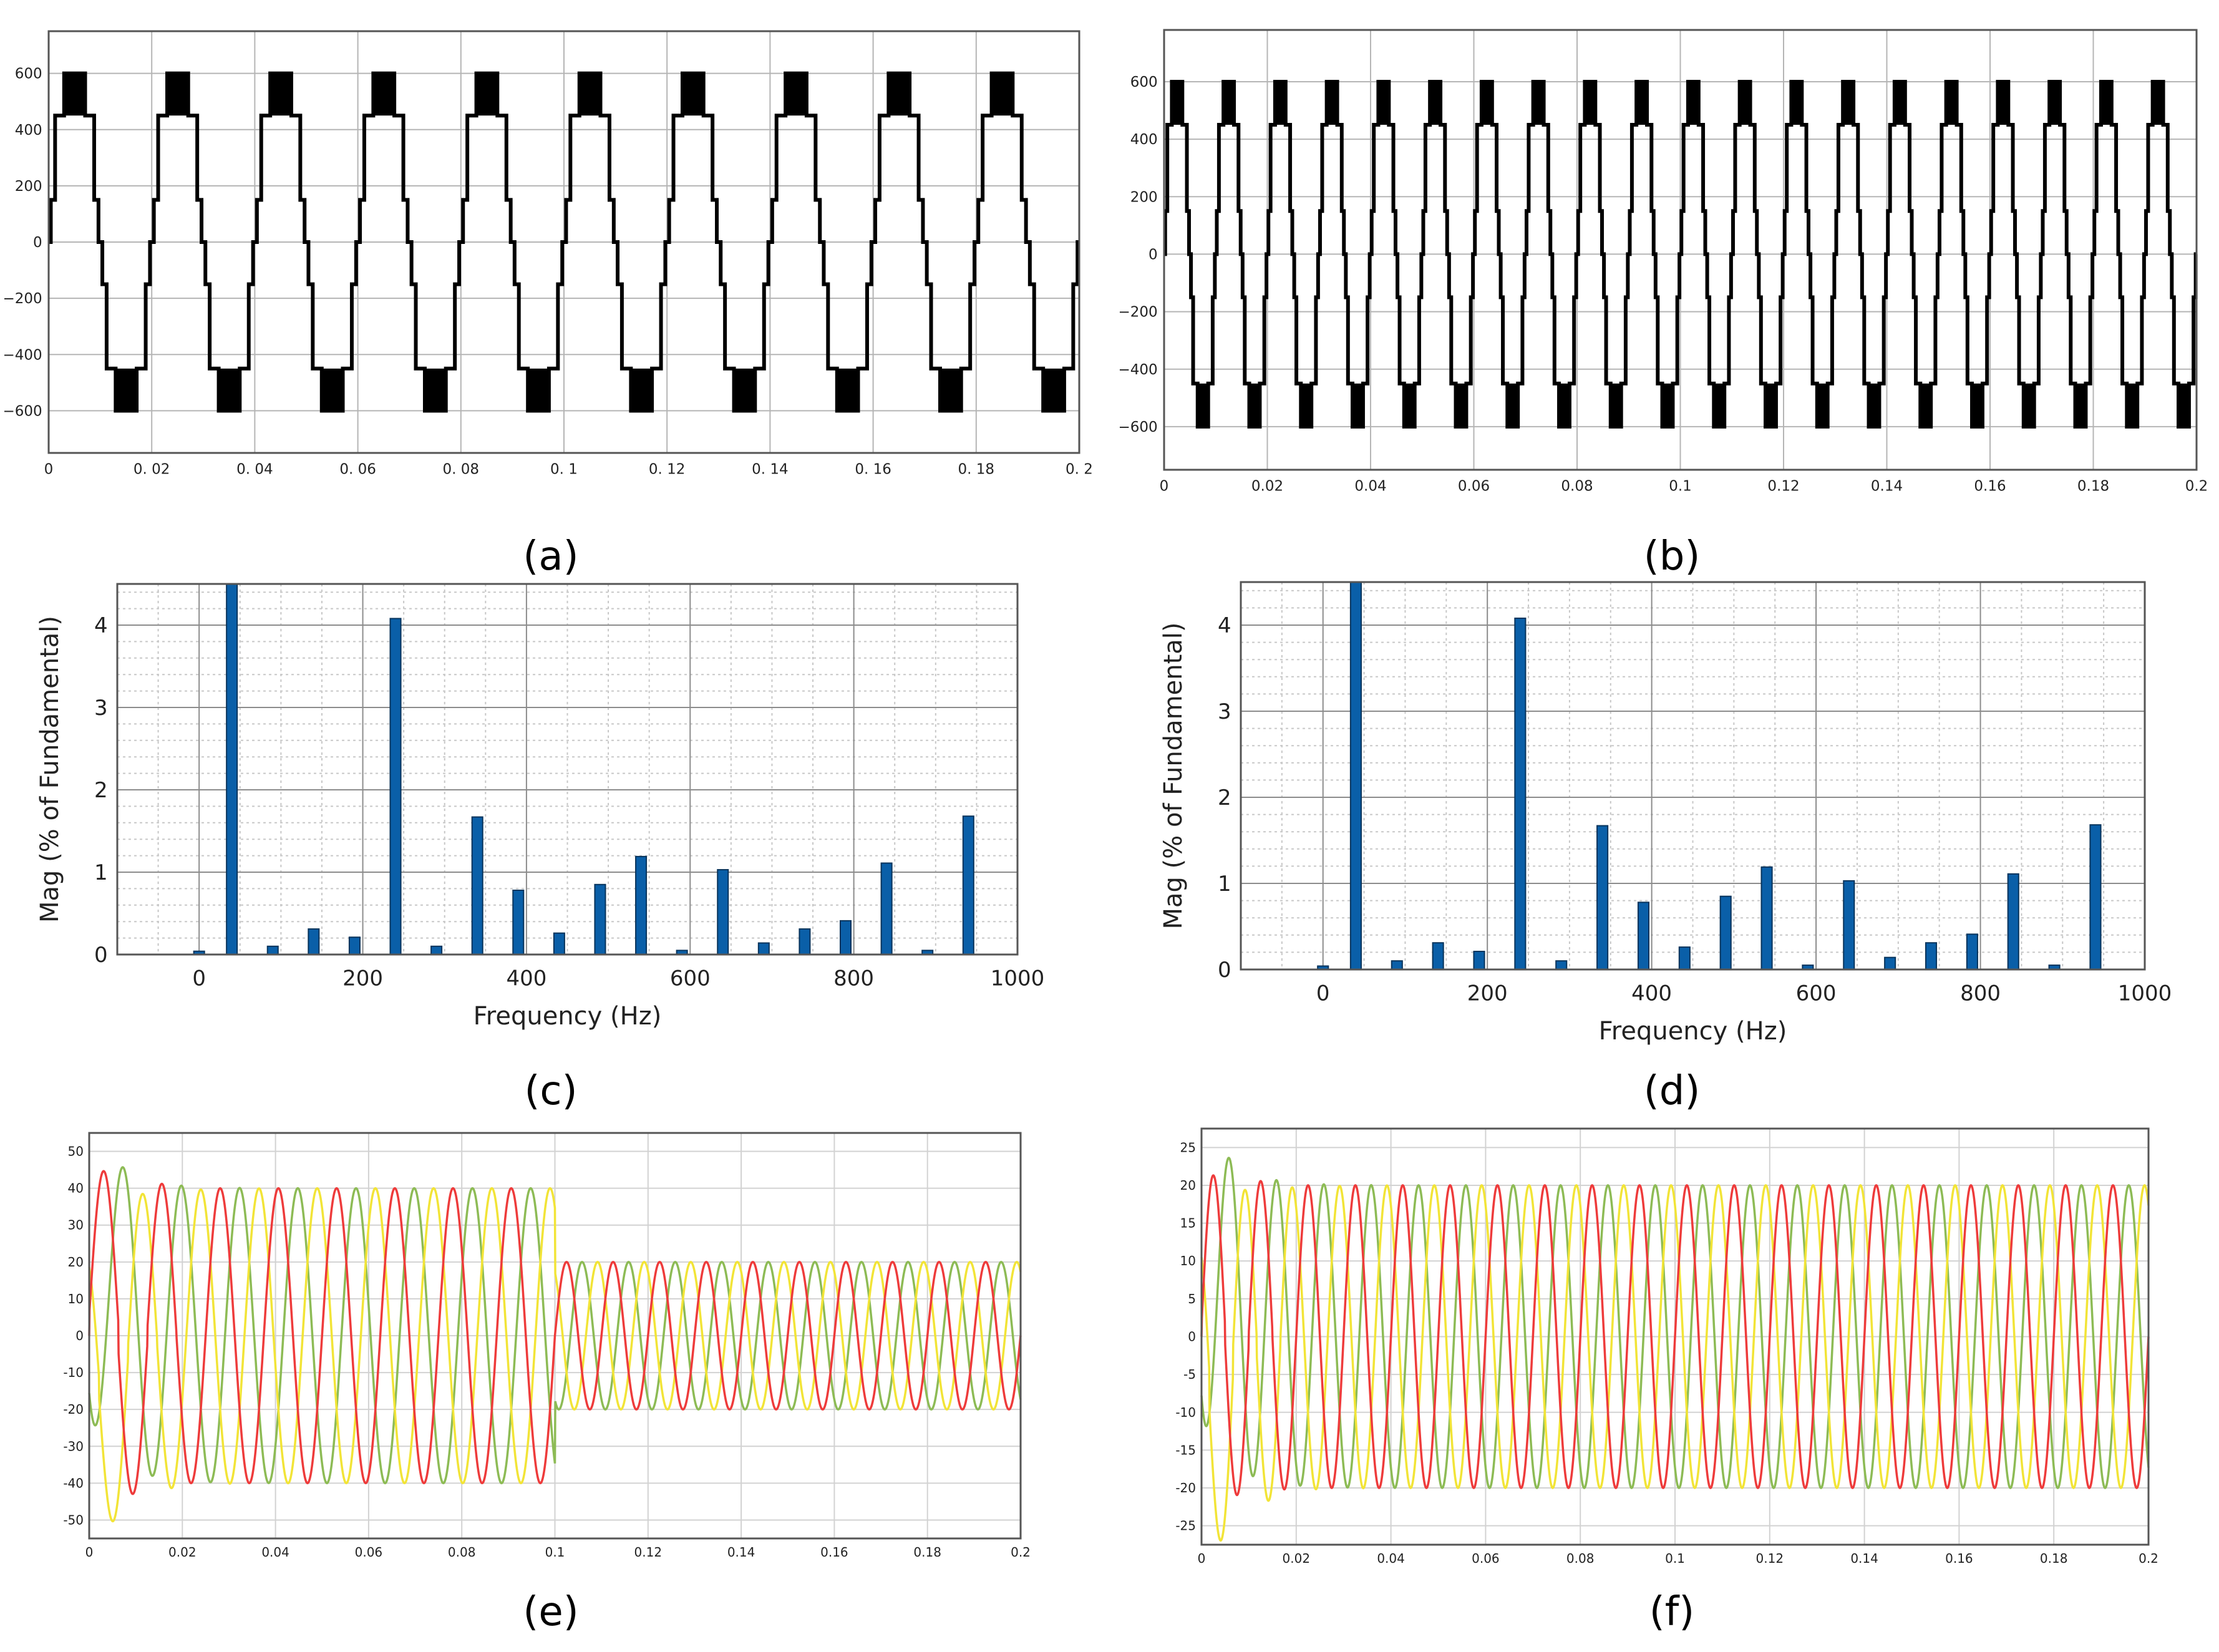 The height and width of the screenshot is (1652, 2219). Describe the element at coordinates (564, 242) in the screenshot. I see `series-a` at that location.